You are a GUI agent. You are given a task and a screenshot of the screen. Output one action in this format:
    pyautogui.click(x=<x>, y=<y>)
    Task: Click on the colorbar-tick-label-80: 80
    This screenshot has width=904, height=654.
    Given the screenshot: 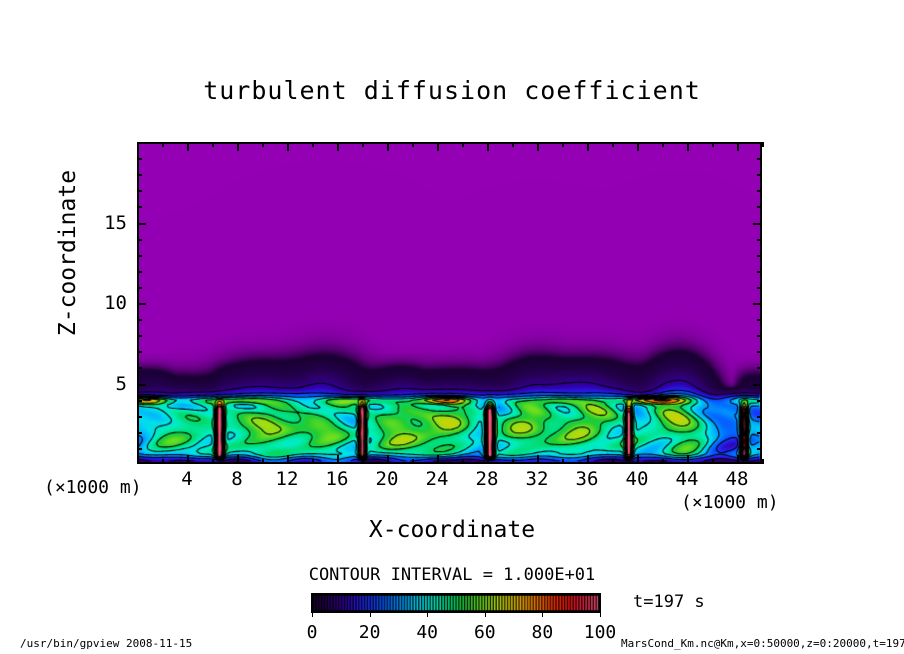 What is the action you would take?
    pyautogui.click(x=542, y=632)
    